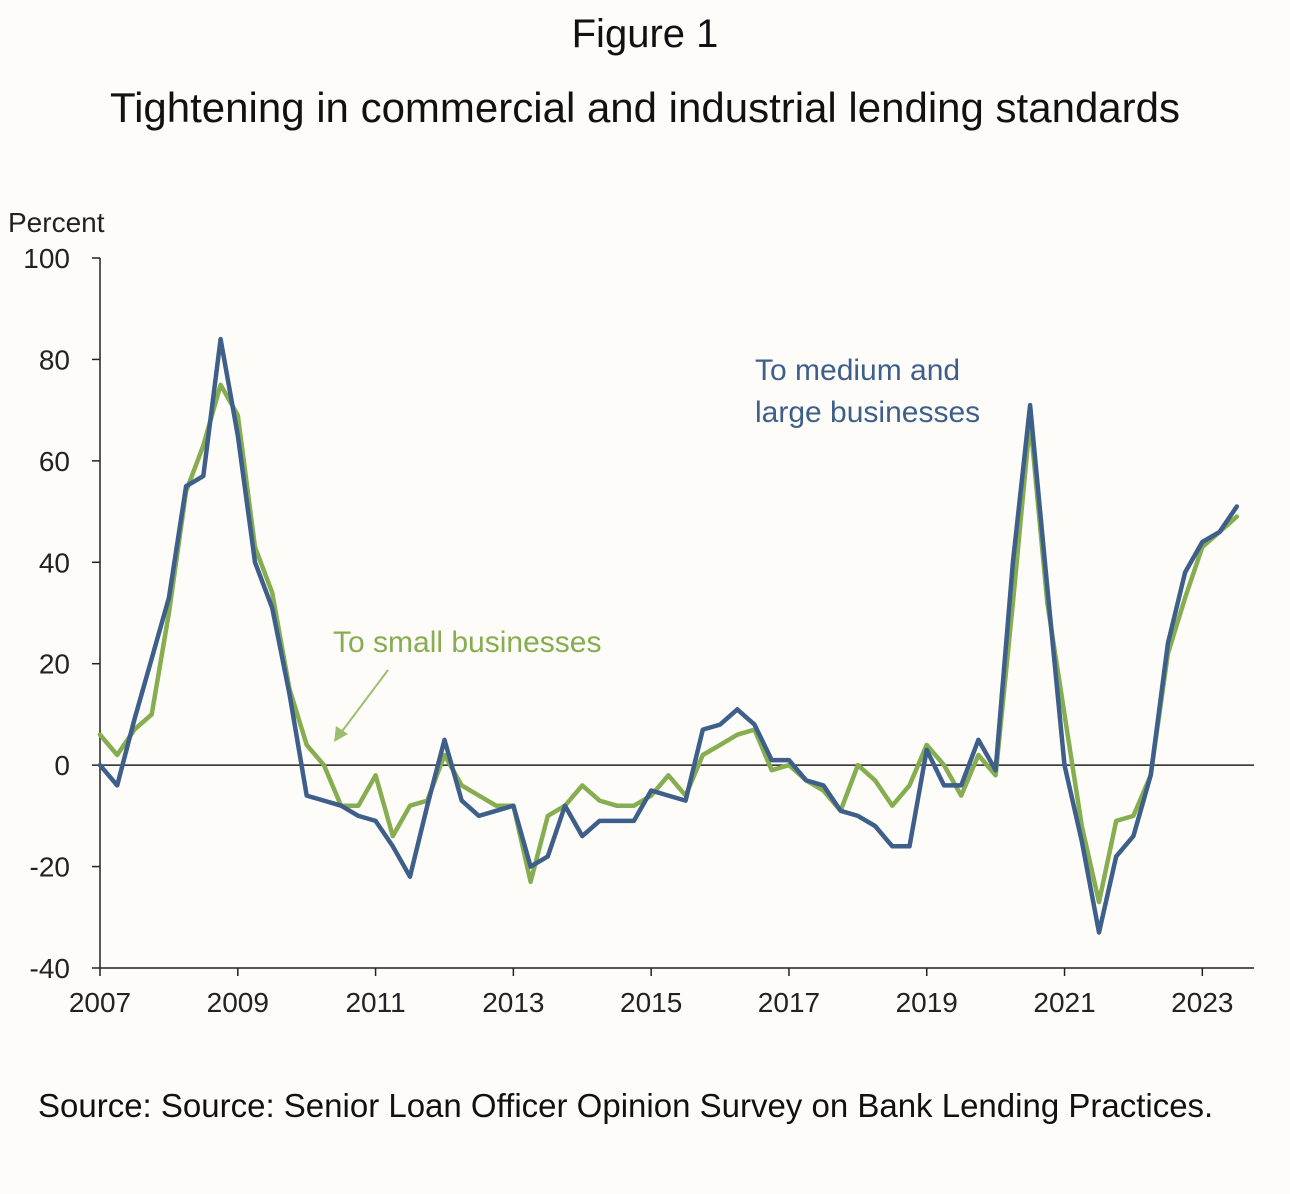 The width and height of the screenshot is (1290, 1194). What do you see at coordinates (50, 968) in the screenshot?
I see `y-tick-label: -40` at bounding box center [50, 968].